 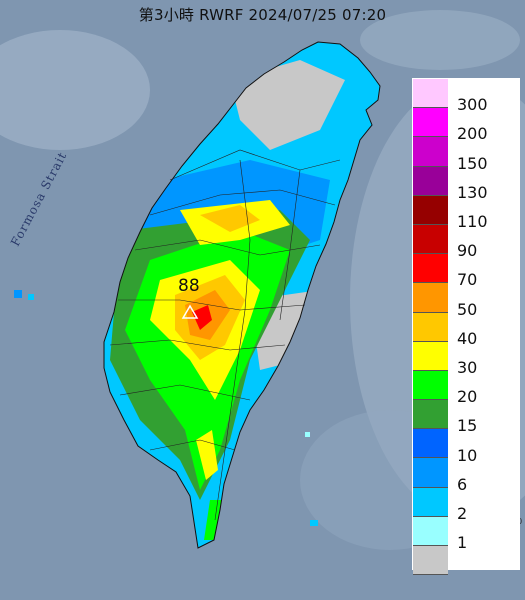 I want to click on cloud-northwest, so click(x=75, y=90).